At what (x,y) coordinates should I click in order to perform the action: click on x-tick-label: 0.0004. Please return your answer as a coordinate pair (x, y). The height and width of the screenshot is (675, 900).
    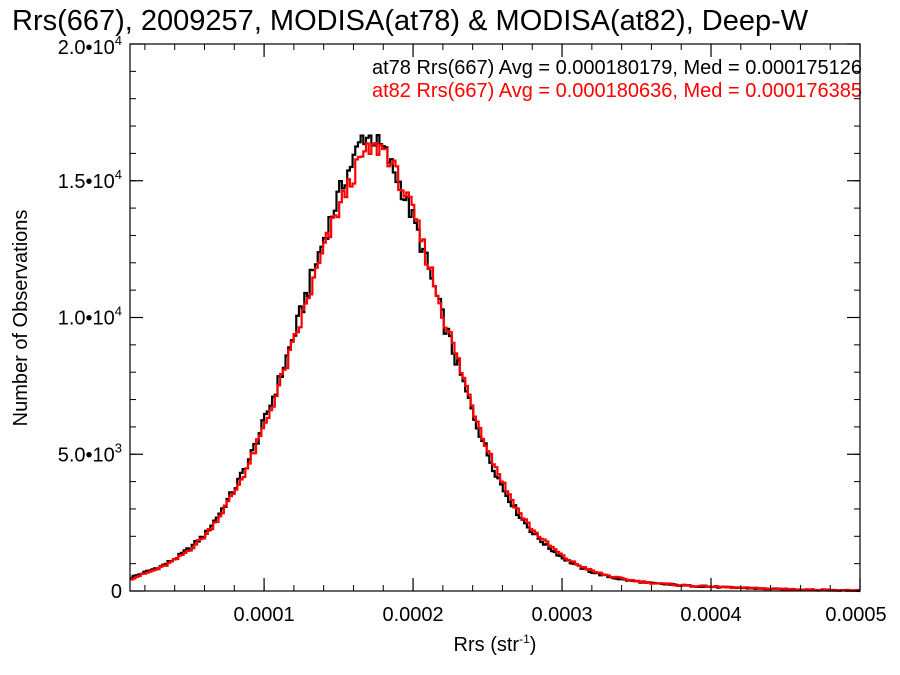
    Looking at the image, I should click on (710, 615).